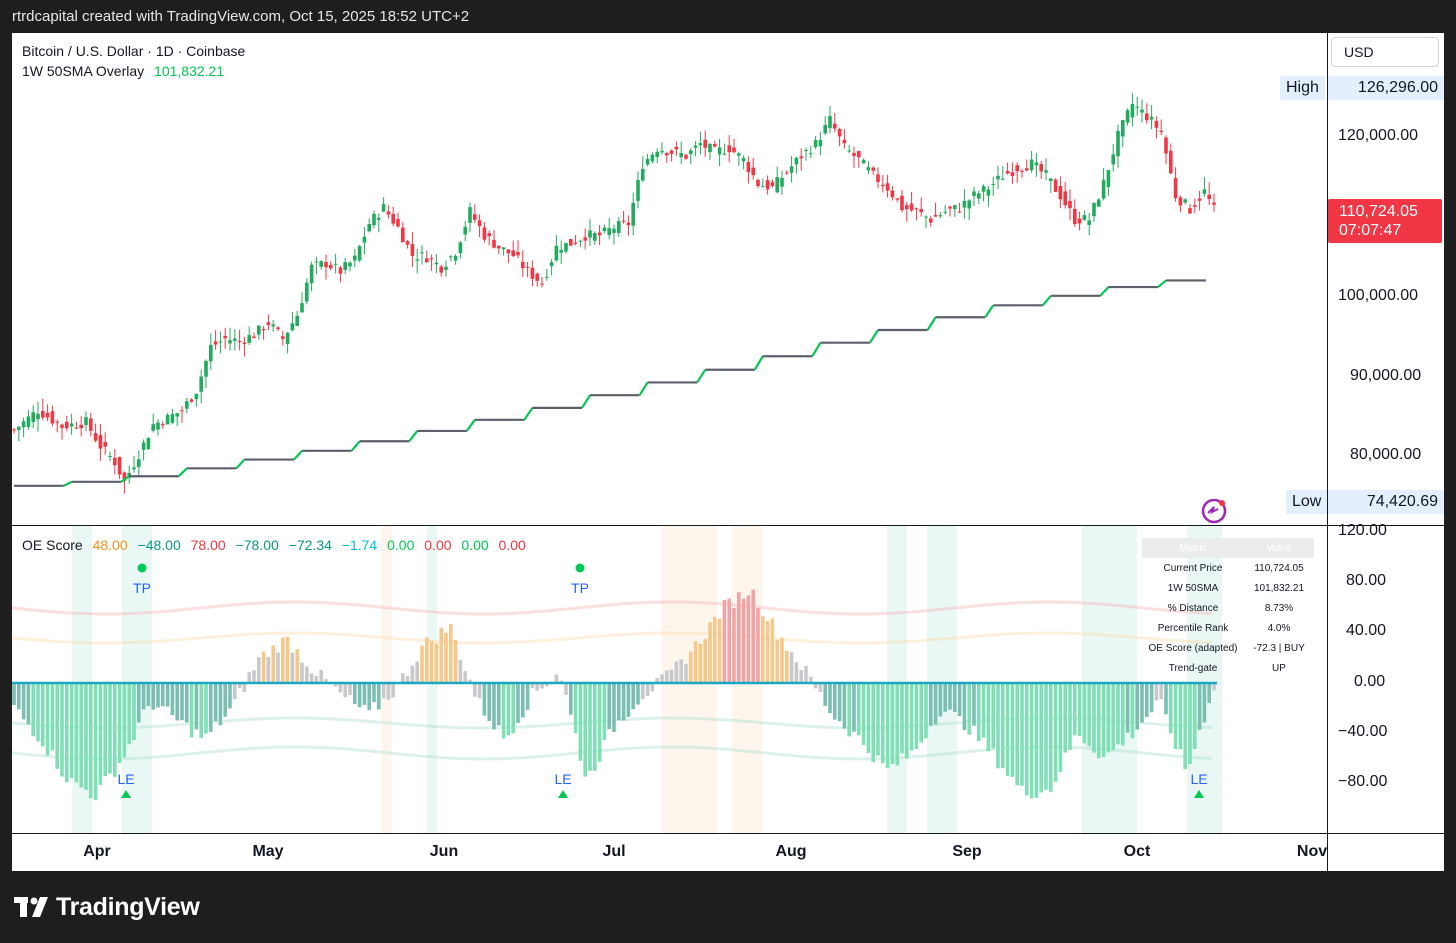 Image resolution: width=1456 pixels, height=943 pixels. I want to click on price-tick: 120,000.00, so click(1378, 135).